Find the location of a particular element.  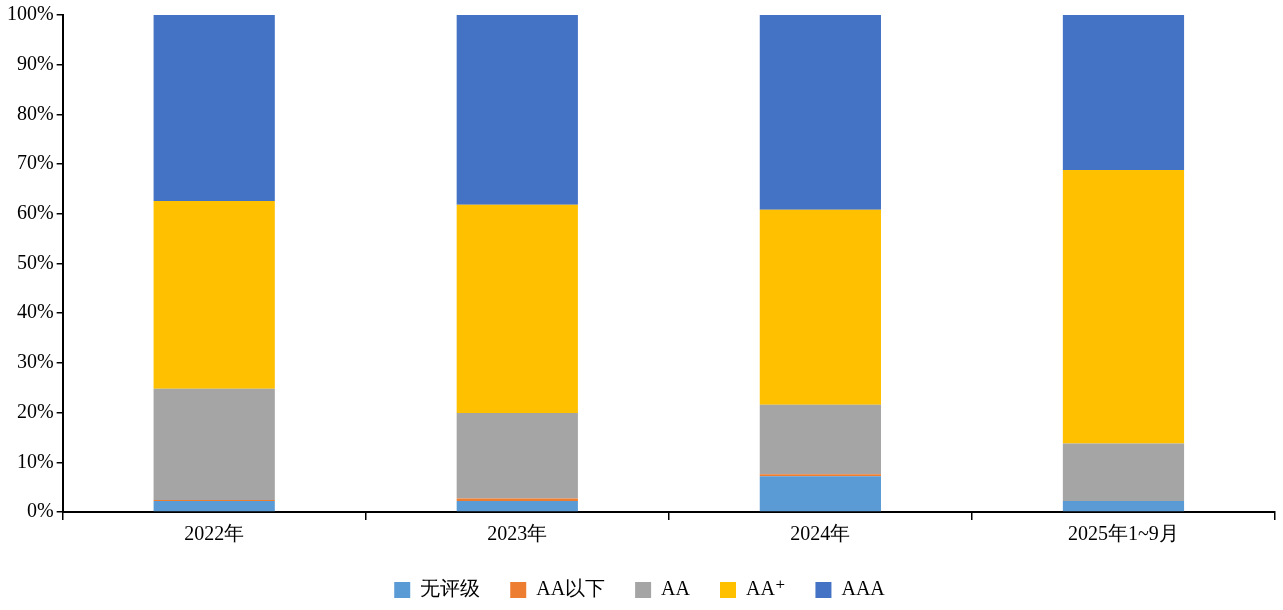

x-tick-label: 2023年 is located at coordinates (517, 533).